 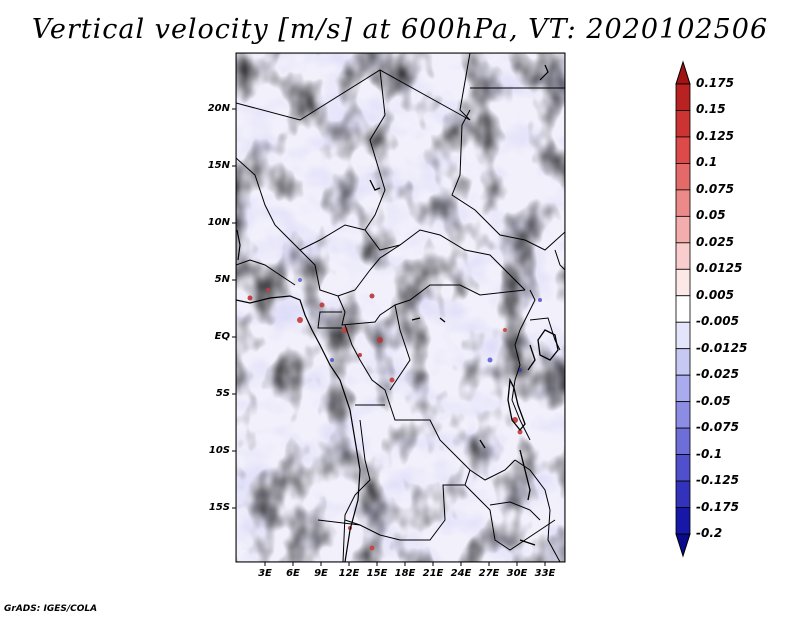 I want to click on colorbar-label: 0.05, so click(x=711, y=215).